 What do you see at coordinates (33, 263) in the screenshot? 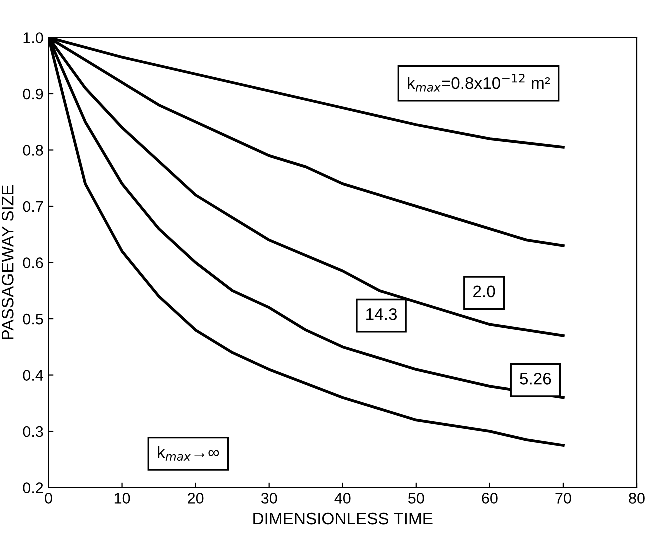
I see `y-tick-label: 0.6` at bounding box center [33, 263].